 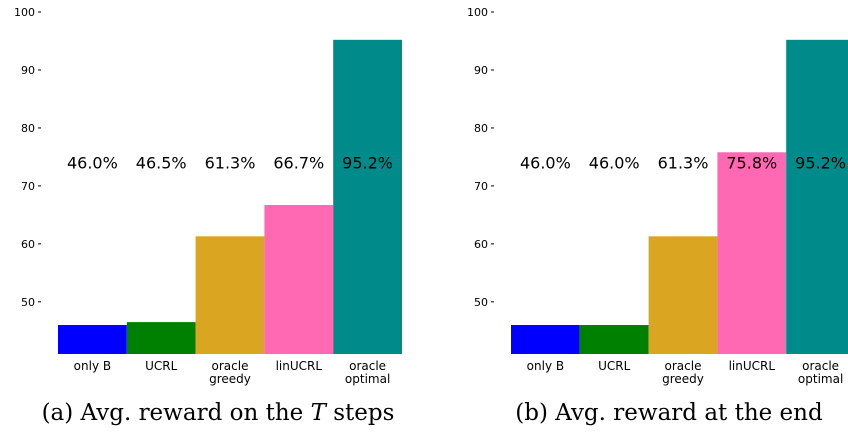 I want to click on caption-a-prefix: (a) Avg. reward on the, so click(x=176, y=413).